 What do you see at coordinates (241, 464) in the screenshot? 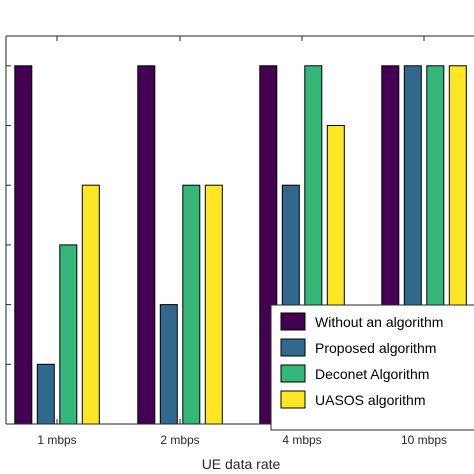
I see `x-axis-title: UE data rate` at bounding box center [241, 464].